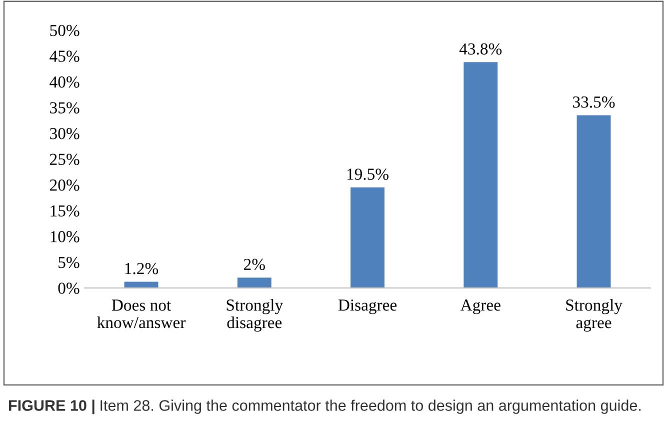 The width and height of the screenshot is (667, 431). I want to click on y-tick-label: 35%, so click(65, 108).